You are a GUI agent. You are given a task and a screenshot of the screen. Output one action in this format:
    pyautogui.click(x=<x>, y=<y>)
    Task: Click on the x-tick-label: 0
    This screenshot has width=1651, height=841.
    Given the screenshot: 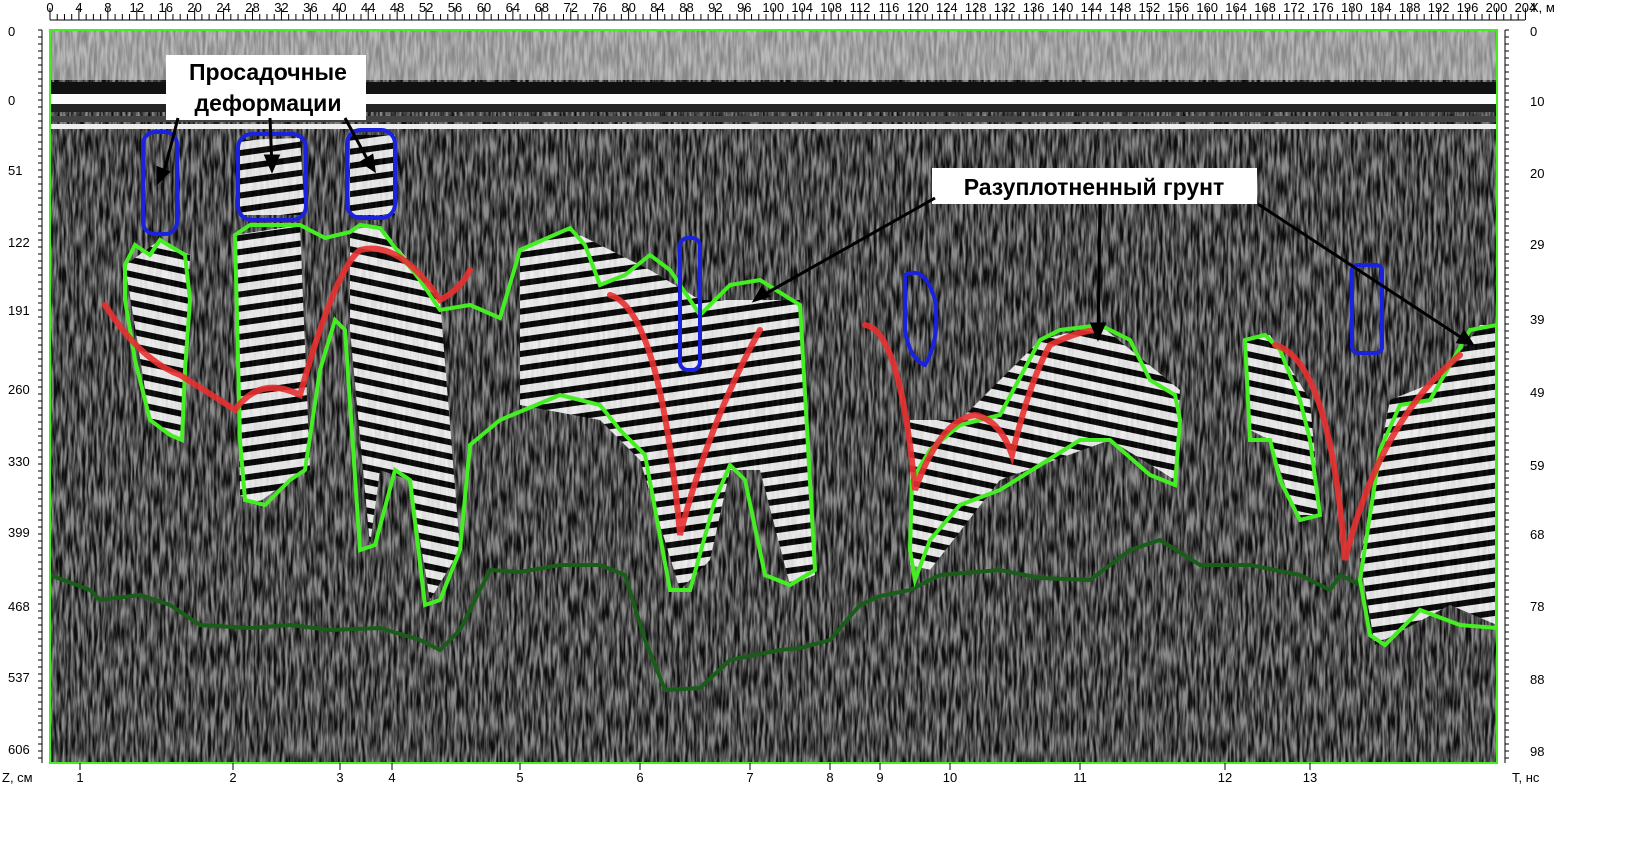 What is the action you would take?
    pyautogui.click(x=49, y=7)
    